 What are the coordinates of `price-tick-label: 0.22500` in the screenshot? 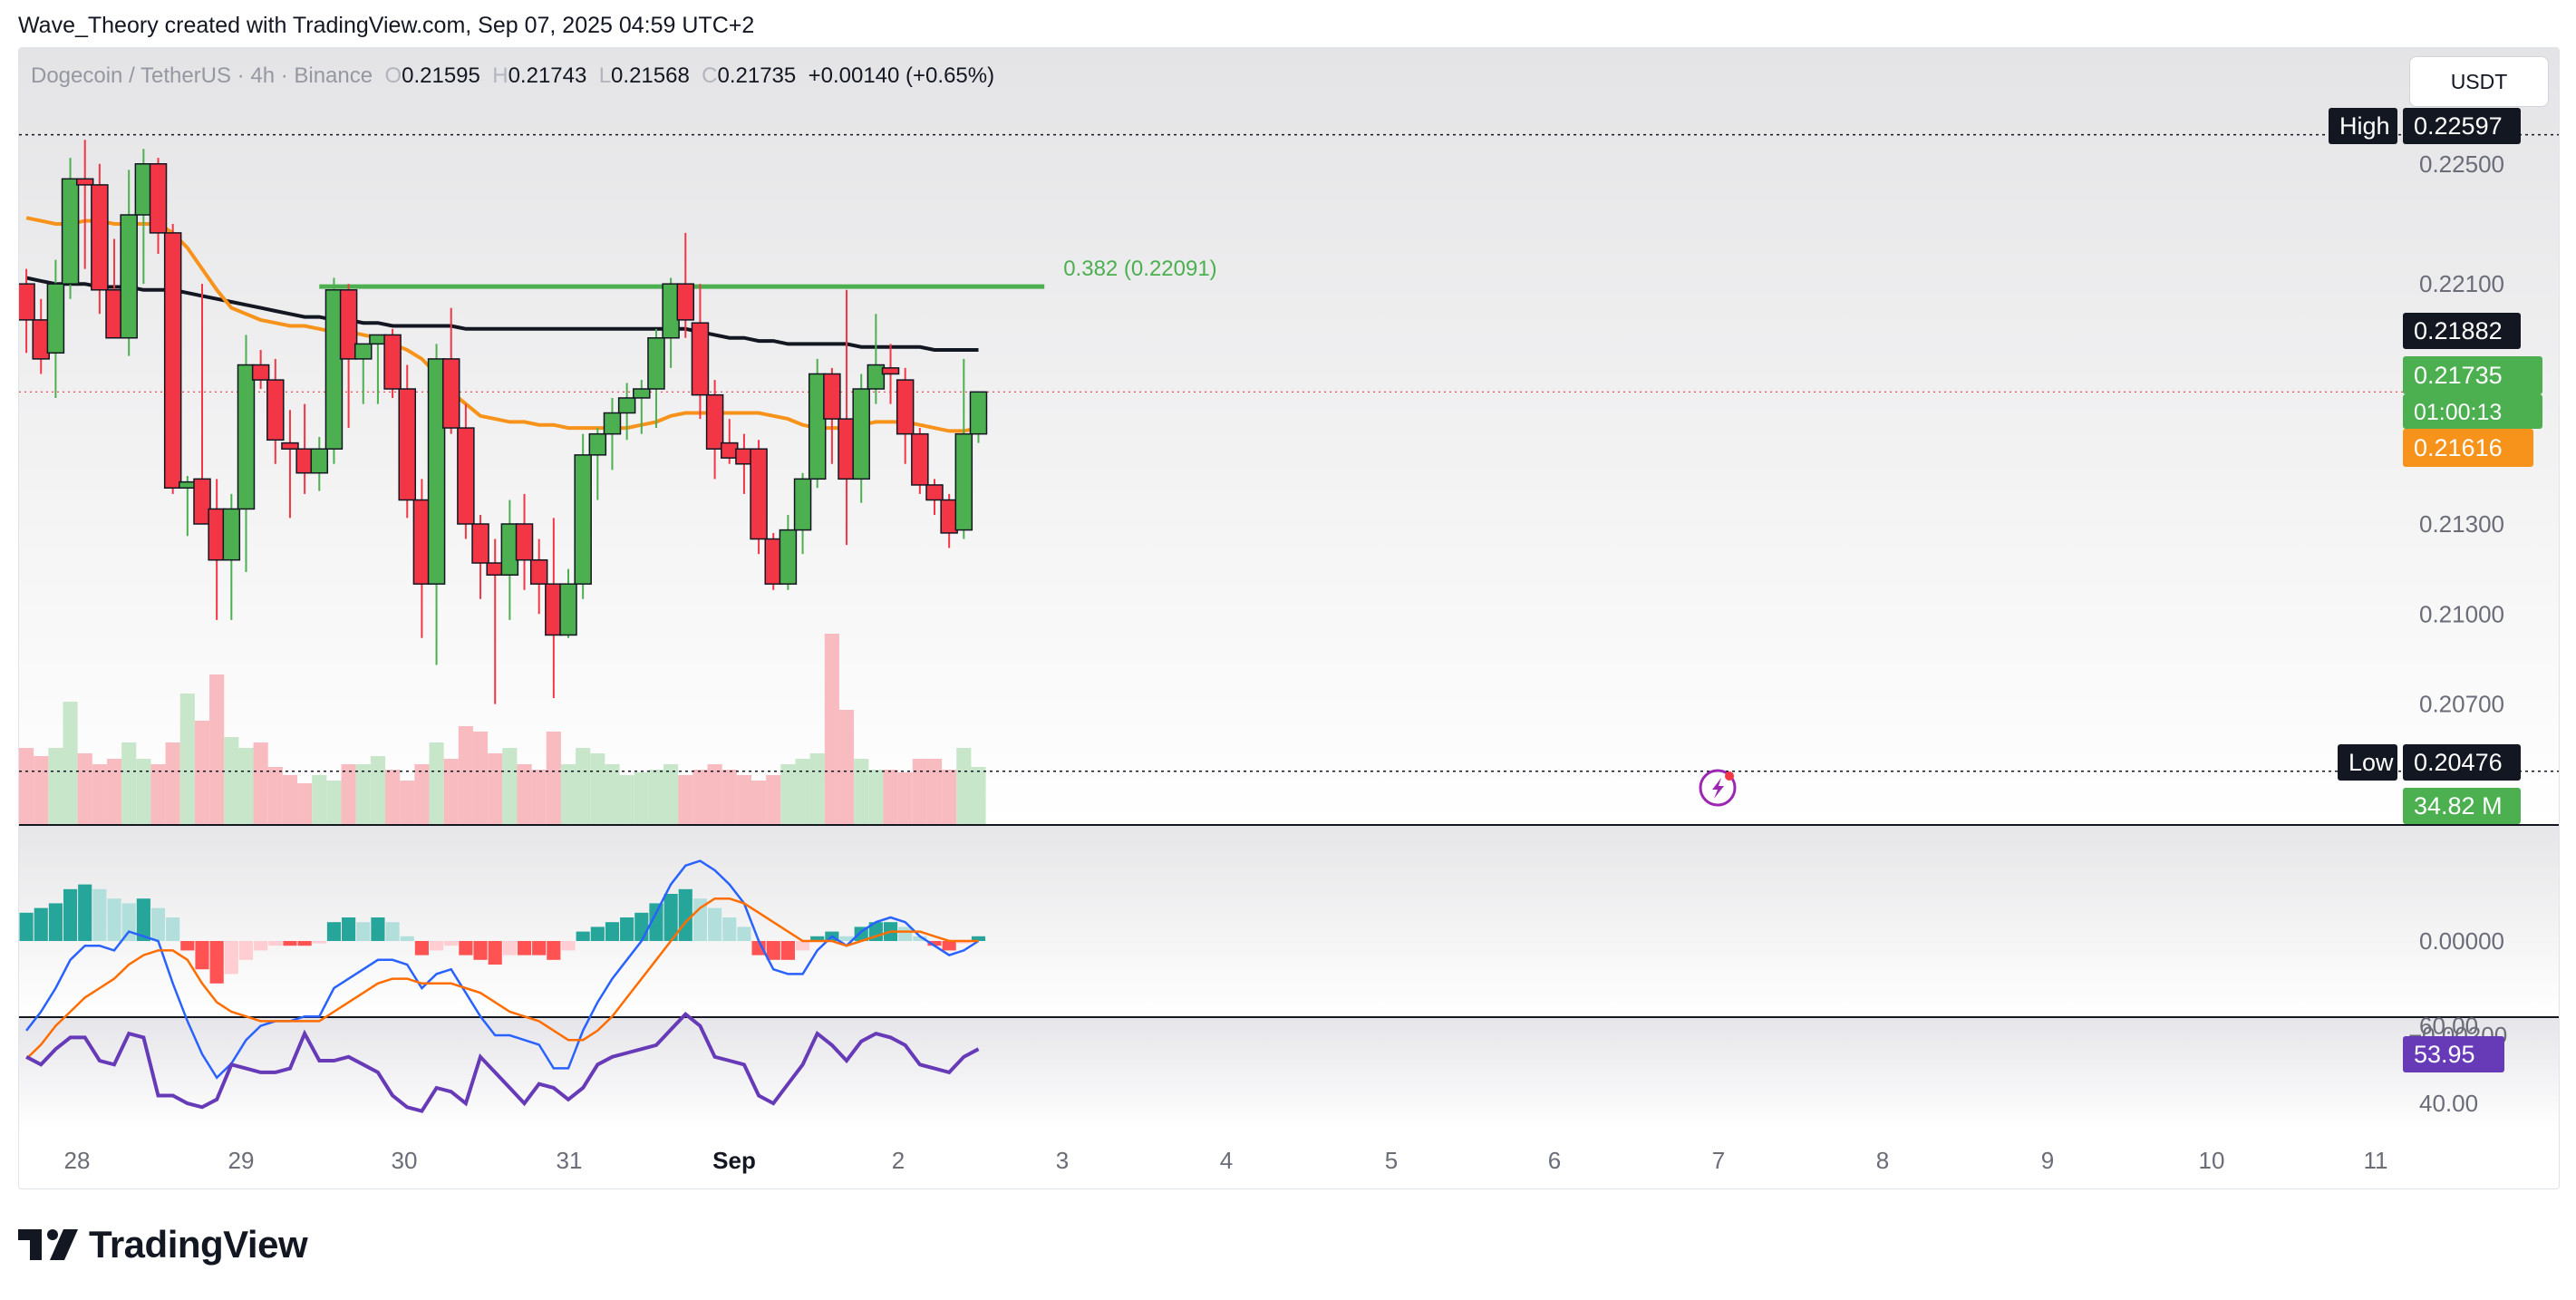 It's located at (2461, 164).